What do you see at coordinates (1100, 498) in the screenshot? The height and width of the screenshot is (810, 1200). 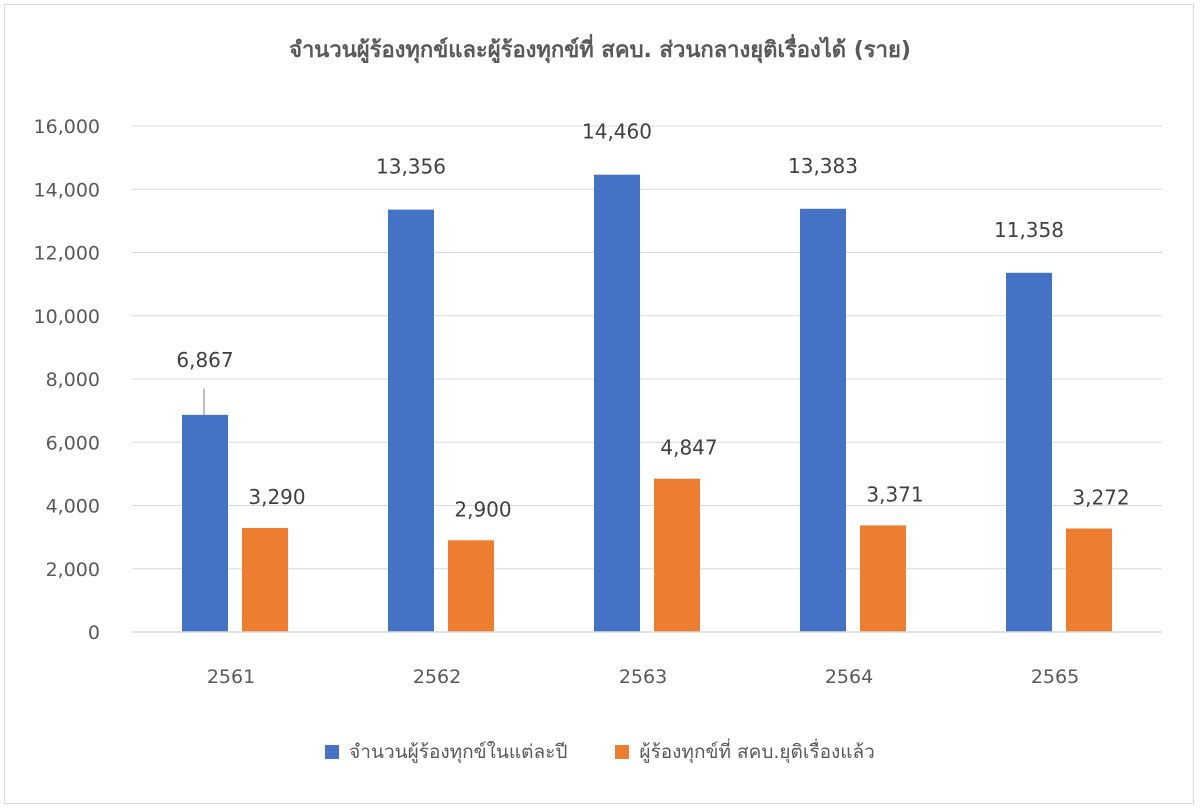 I see `data-label-series-2: 3,272` at bounding box center [1100, 498].